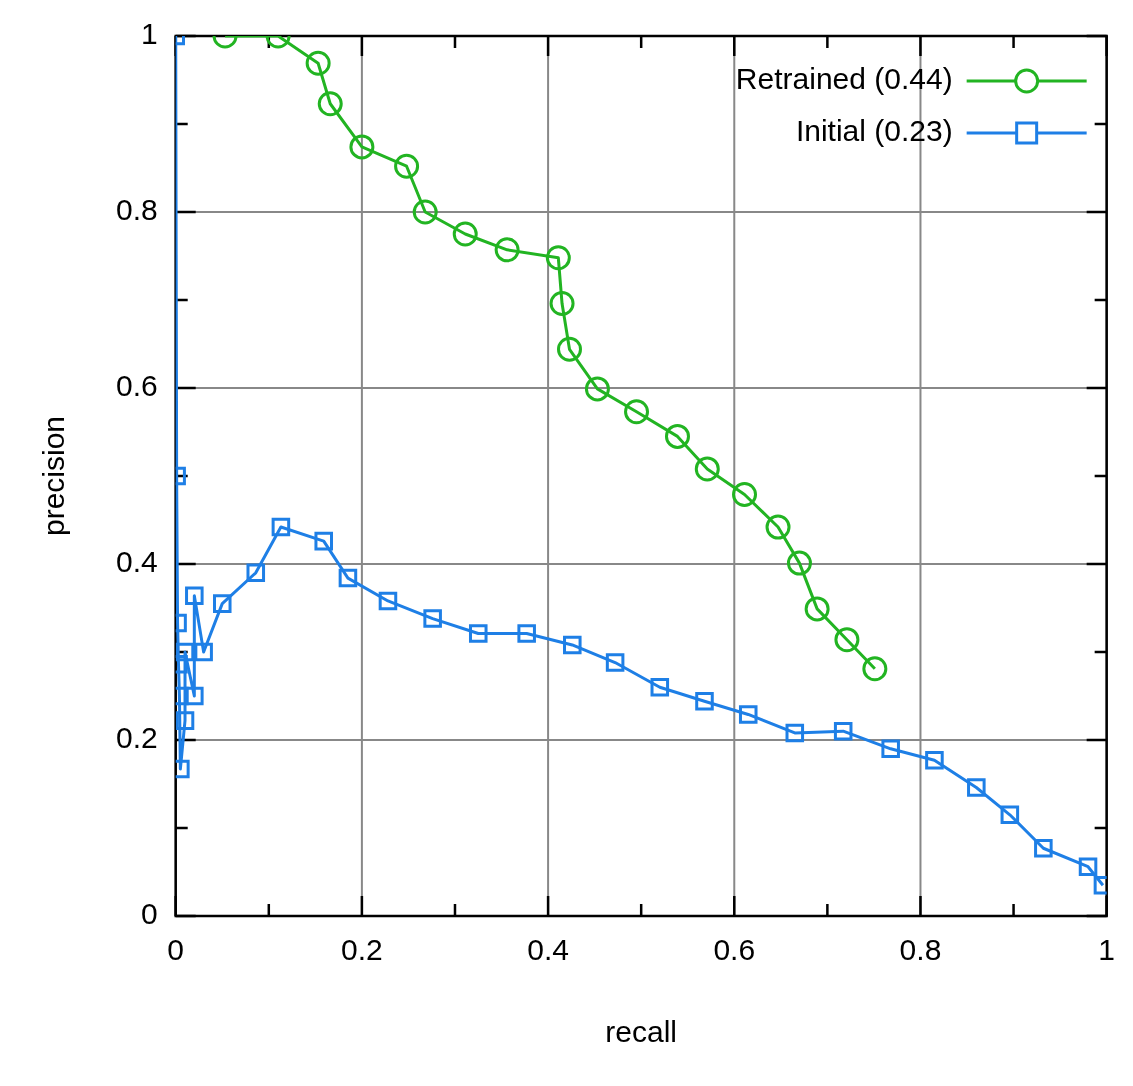 The height and width of the screenshot is (1086, 1133). I want to click on y-tick-label: 0.8, so click(136, 210).